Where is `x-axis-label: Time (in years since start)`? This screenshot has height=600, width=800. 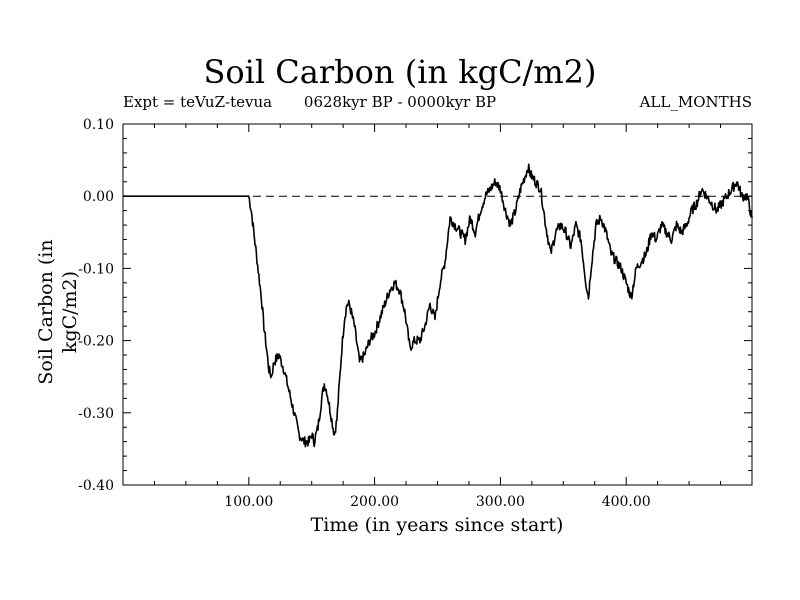
x-axis-label: Time (in years since start) is located at coordinates (437, 525).